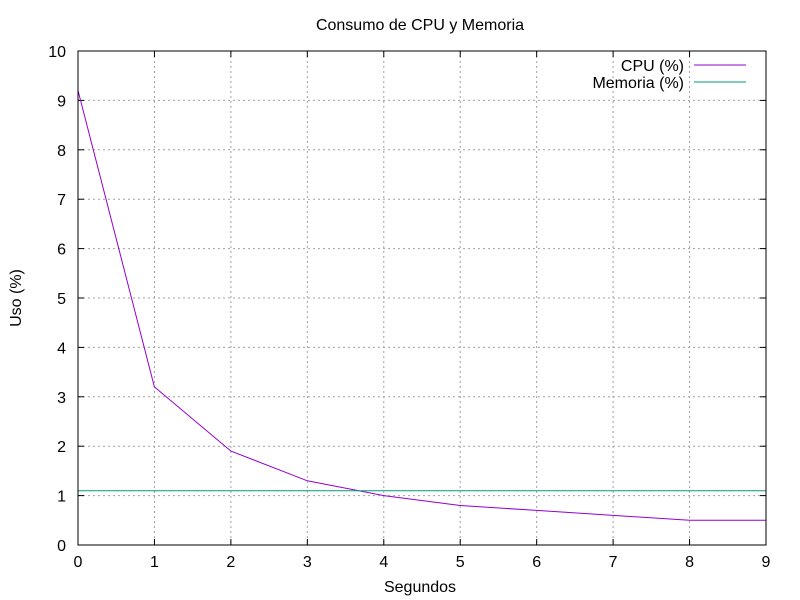 The height and width of the screenshot is (600, 800). Describe the element at coordinates (61, 200) in the screenshot. I see `y-tick-label: 7` at that location.